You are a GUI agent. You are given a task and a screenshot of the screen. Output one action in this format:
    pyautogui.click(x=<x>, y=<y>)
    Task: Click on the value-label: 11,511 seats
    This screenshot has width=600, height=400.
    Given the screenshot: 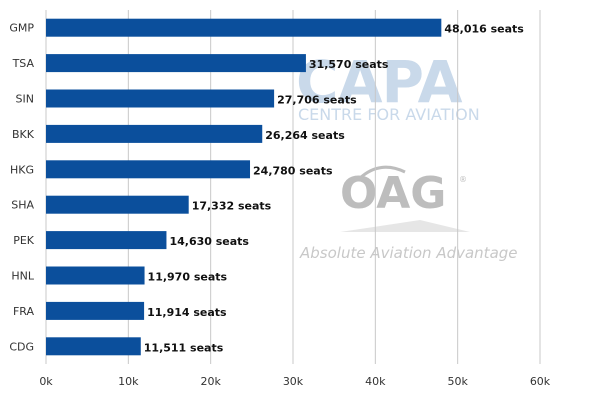 What is the action you would take?
    pyautogui.click(x=184, y=347)
    